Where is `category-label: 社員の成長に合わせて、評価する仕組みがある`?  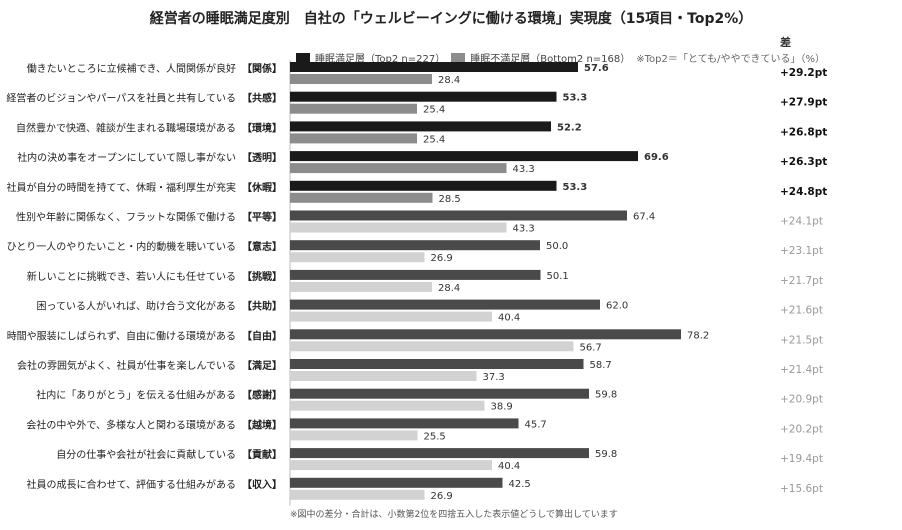 category-label: 社員の成長に合わせて、評価する仕組みがある is located at coordinates (132, 484).